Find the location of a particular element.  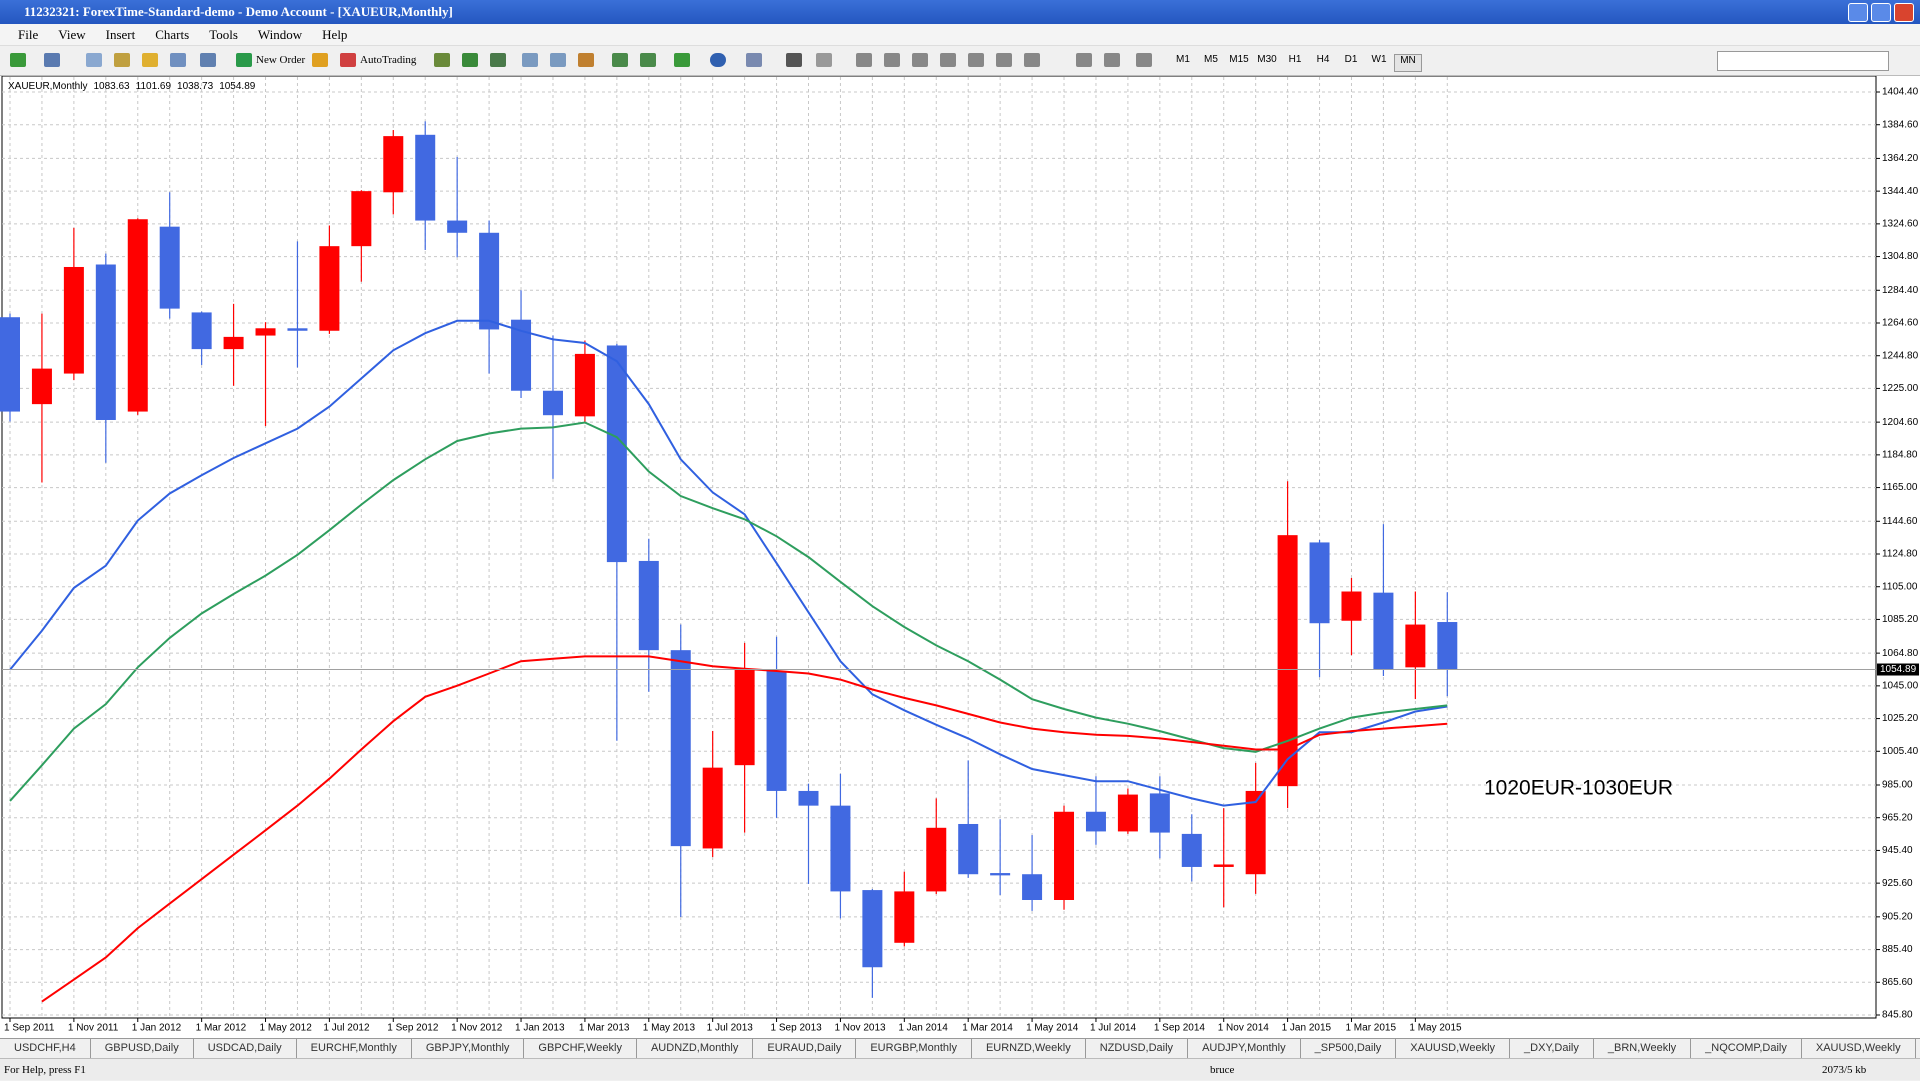

menu-item: Window is located at coordinates (280, 34).